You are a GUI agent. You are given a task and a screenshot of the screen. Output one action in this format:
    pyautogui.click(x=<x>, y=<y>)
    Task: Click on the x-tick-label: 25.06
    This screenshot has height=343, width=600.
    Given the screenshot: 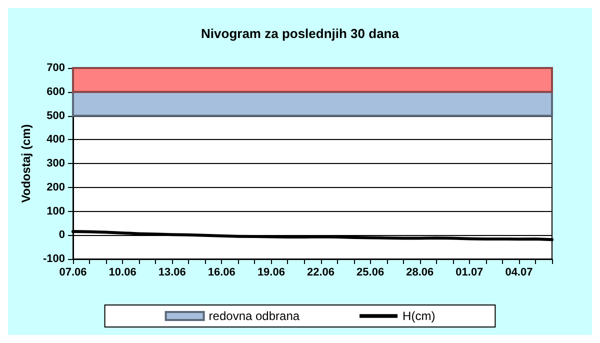 What is the action you would take?
    pyautogui.click(x=370, y=272)
    